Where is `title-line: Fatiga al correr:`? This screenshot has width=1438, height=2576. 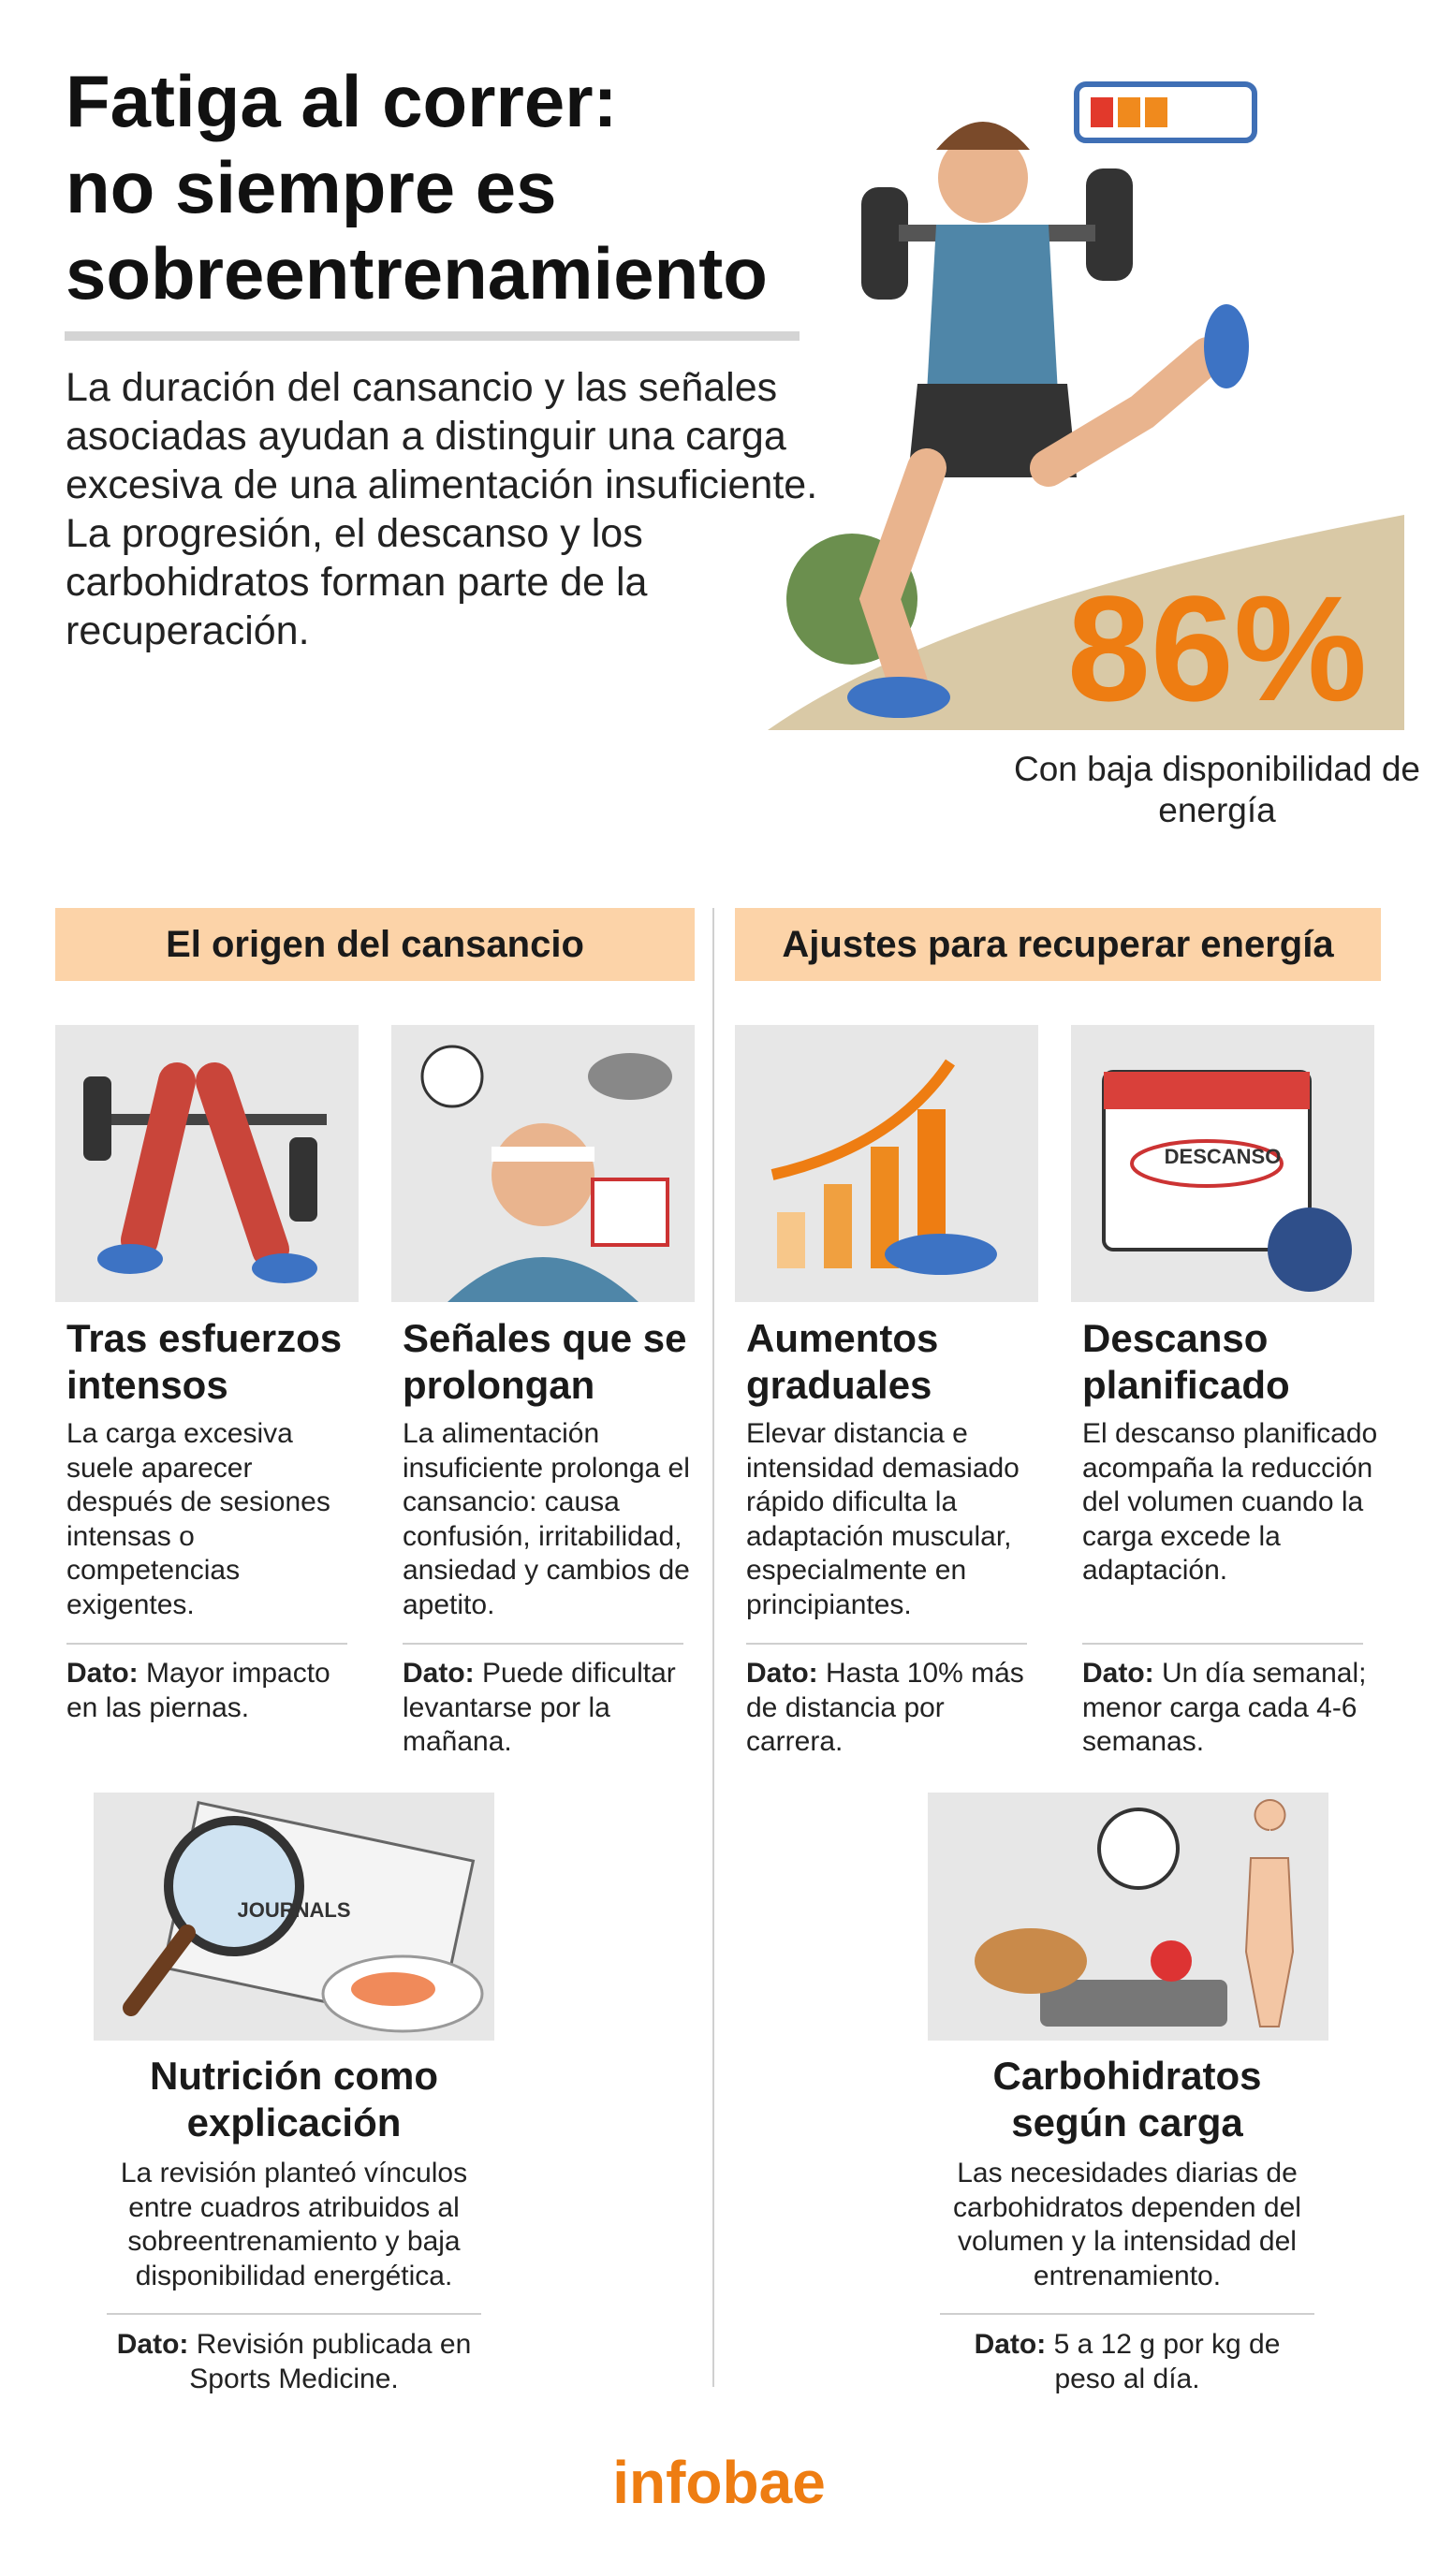 title-line: Fatiga al correr: is located at coordinates (342, 101).